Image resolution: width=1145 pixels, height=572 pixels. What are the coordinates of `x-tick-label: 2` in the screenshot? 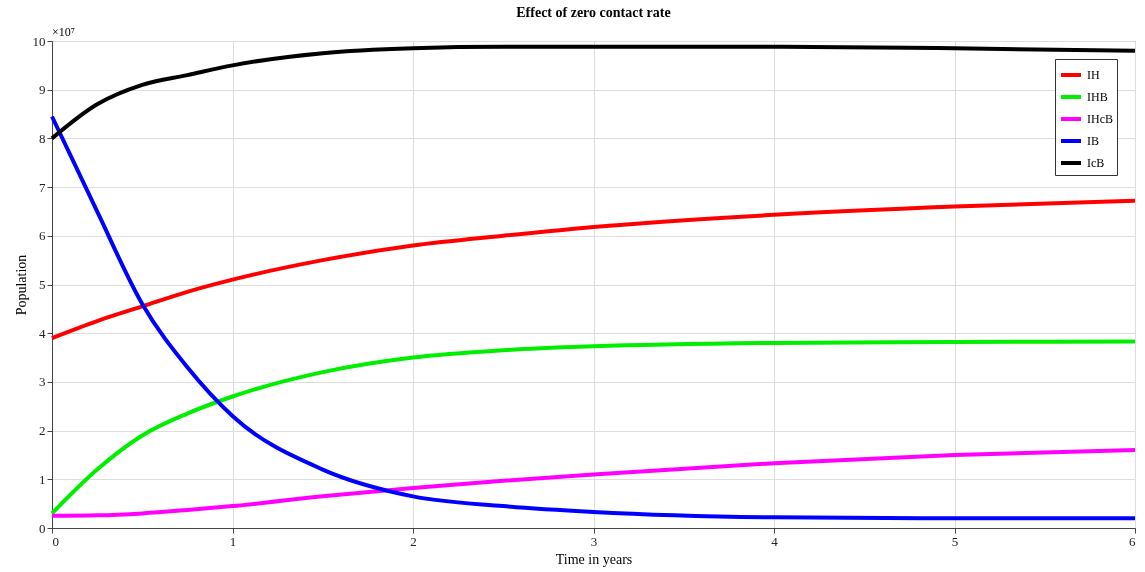 It's located at (413, 541).